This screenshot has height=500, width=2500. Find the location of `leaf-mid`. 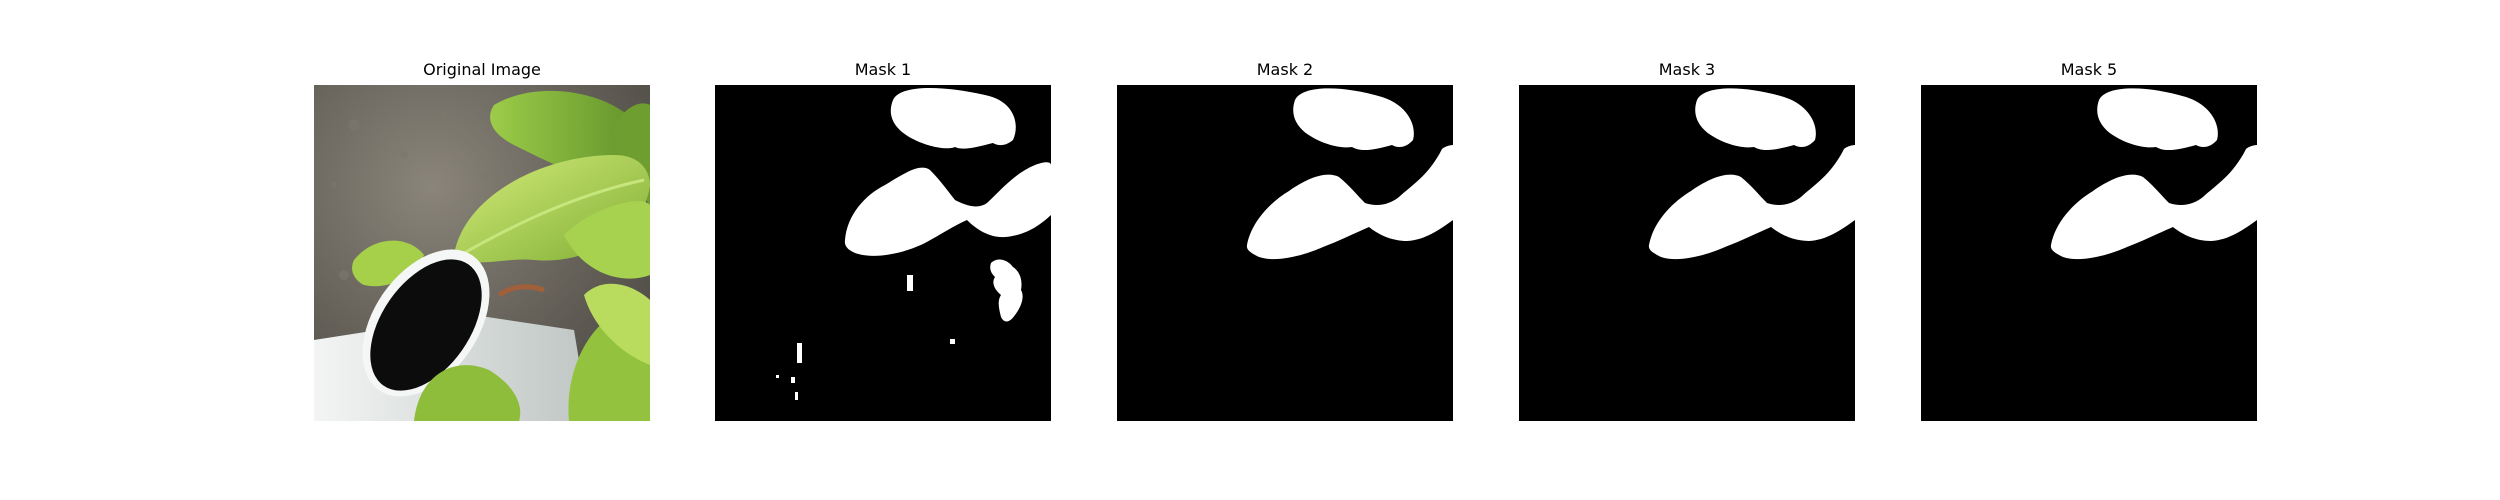

leaf-mid is located at coordinates (607, 240).